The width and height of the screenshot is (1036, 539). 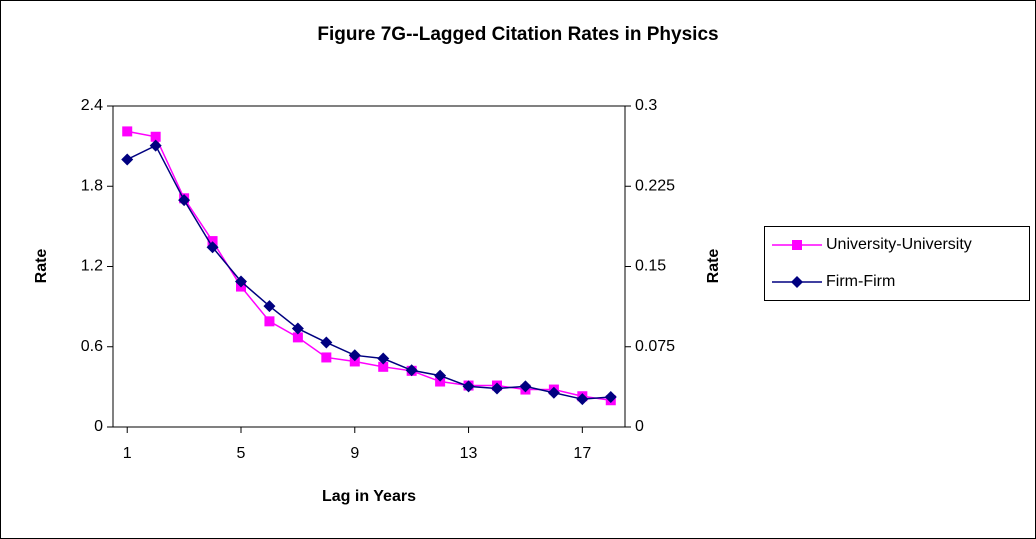 What do you see at coordinates (655, 346) in the screenshot?
I see `y2-tick-label: 0.075` at bounding box center [655, 346].